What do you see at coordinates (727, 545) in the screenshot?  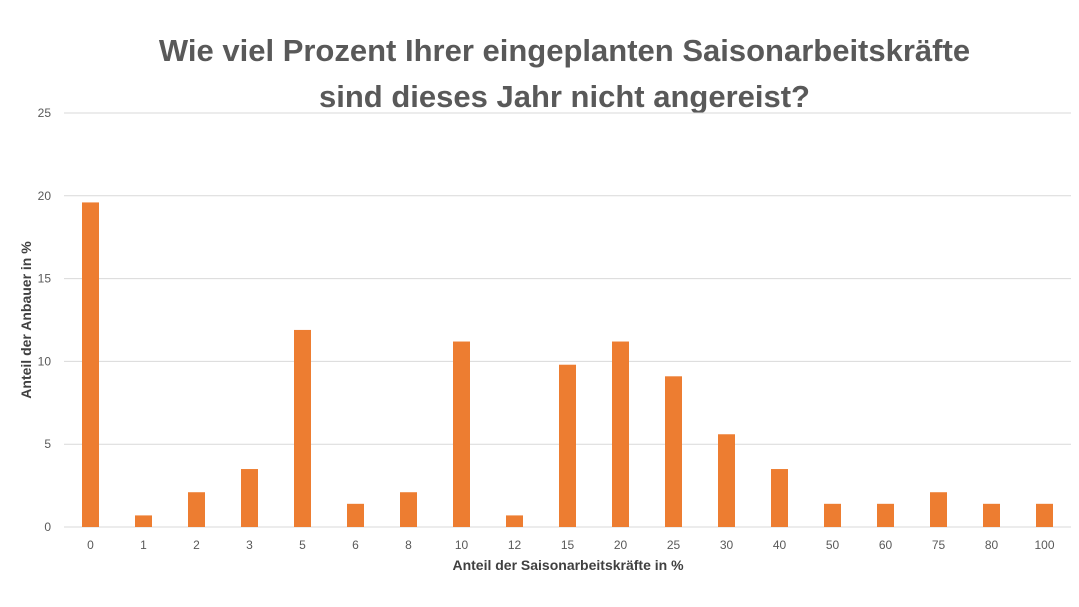 I see `x-tick-label: 30` at bounding box center [727, 545].